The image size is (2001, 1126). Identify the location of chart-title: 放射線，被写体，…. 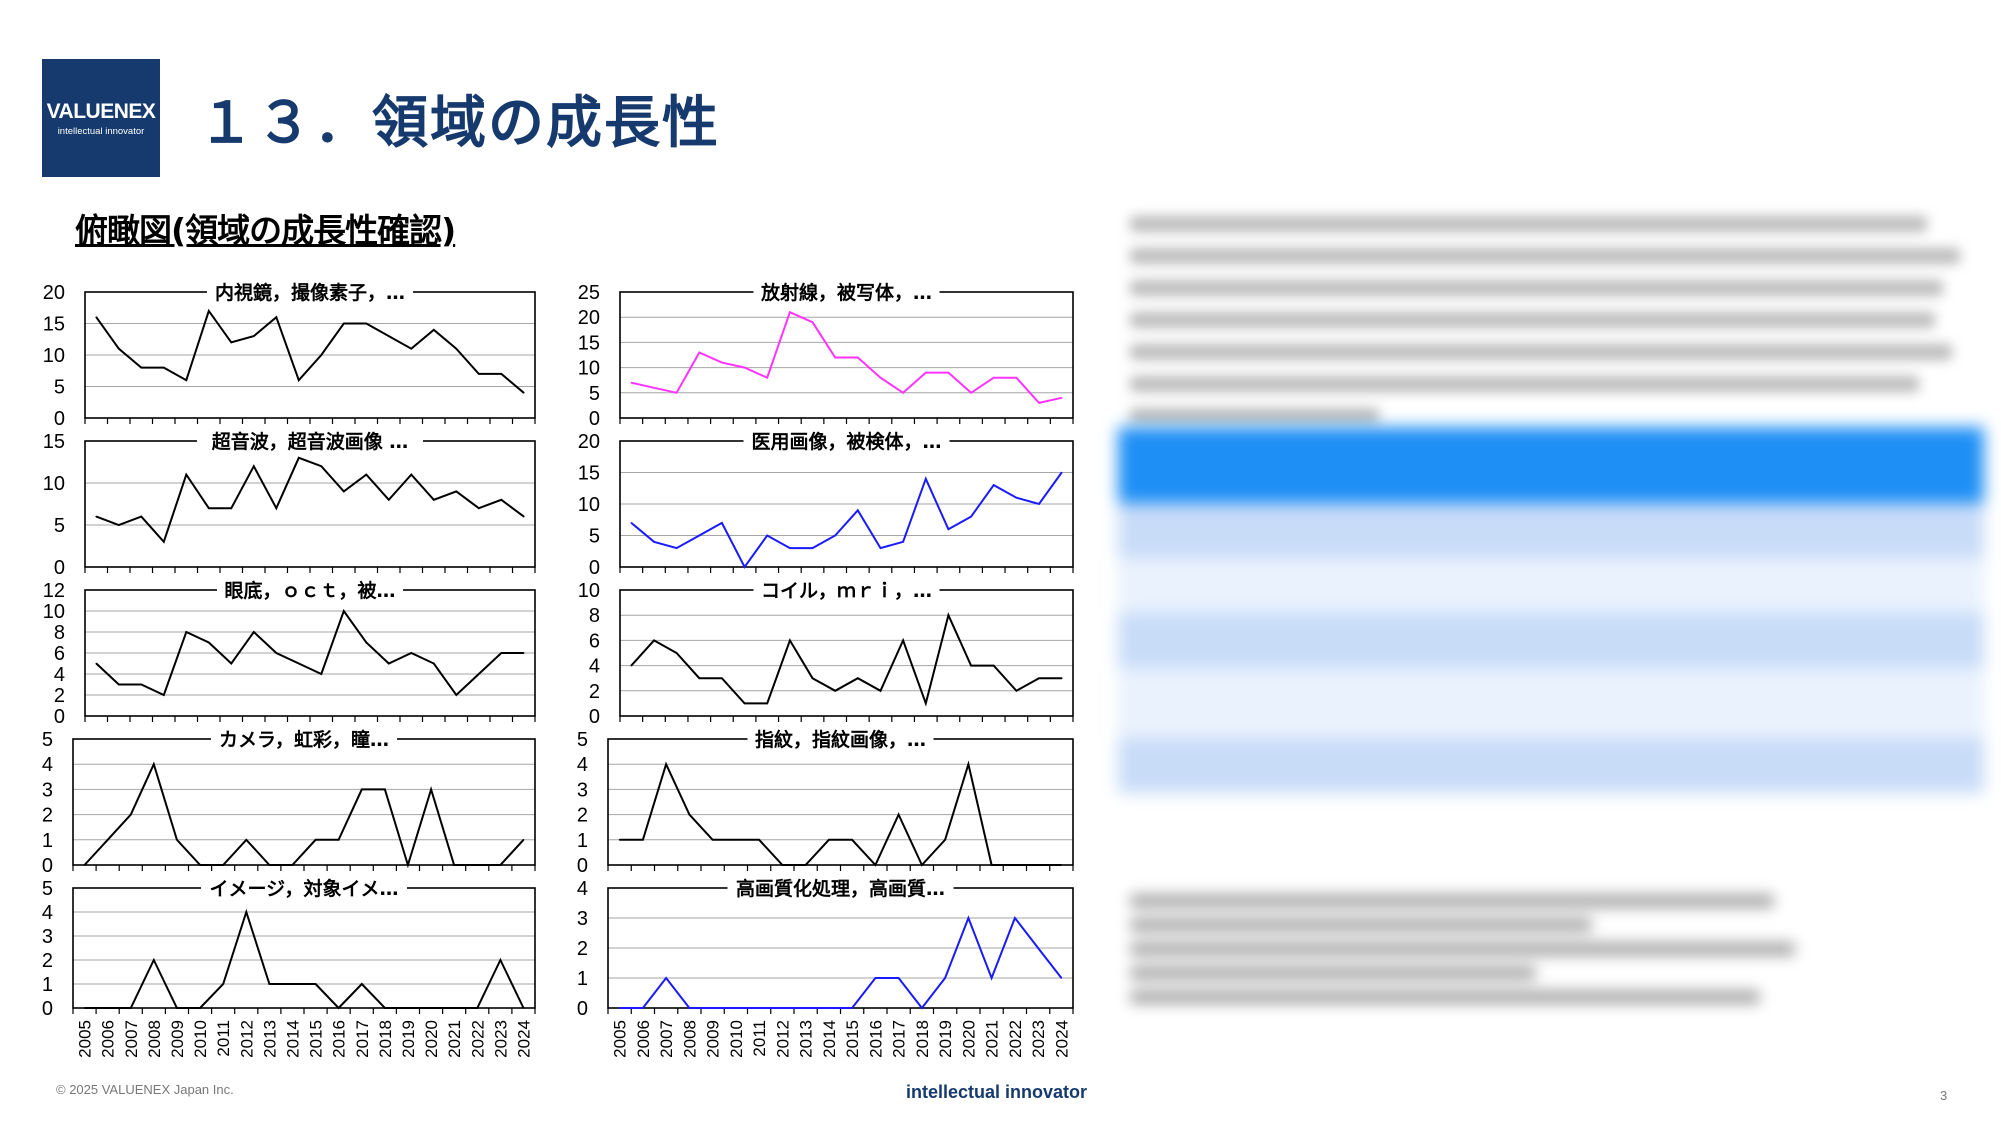
(846, 292).